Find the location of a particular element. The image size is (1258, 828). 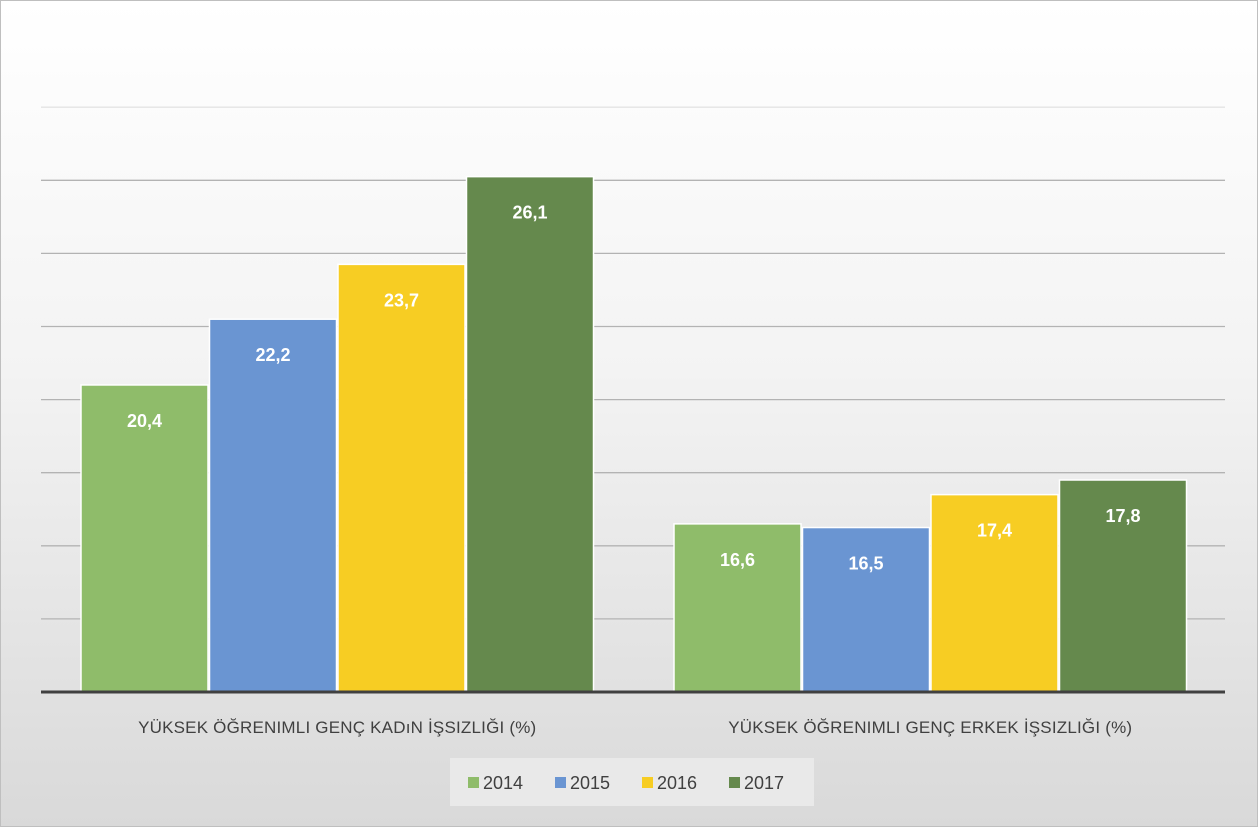

data-label: 22,2 is located at coordinates (272, 355).